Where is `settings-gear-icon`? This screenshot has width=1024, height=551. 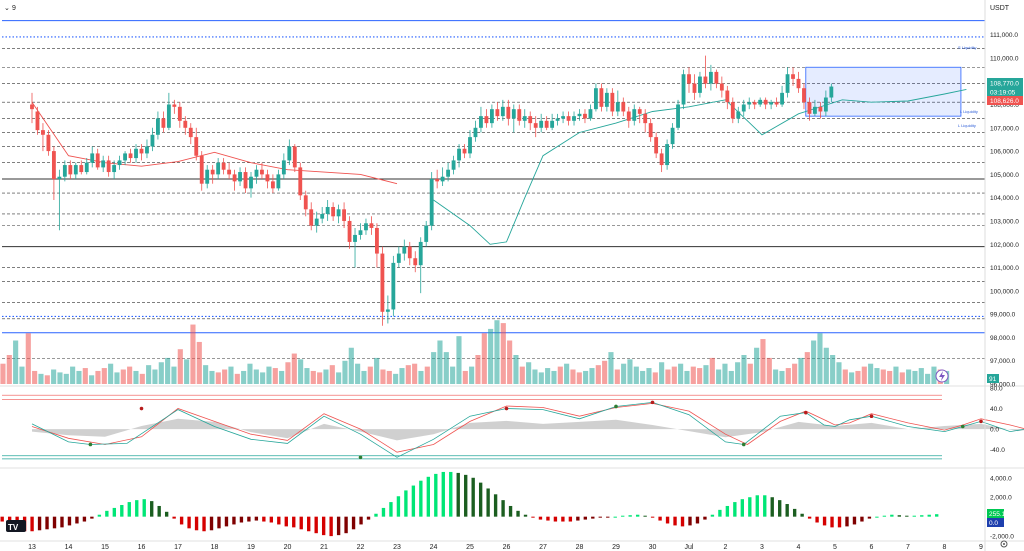
settings-gear-icon is located at coordinates (1004, 544).